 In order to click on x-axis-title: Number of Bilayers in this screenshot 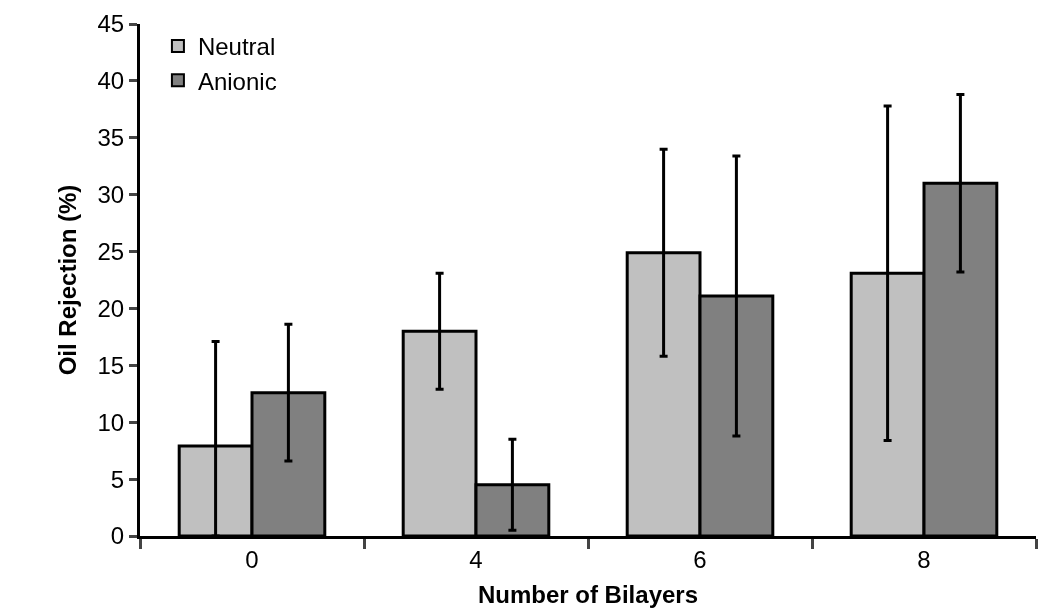, I will do `click(588, 595)`.